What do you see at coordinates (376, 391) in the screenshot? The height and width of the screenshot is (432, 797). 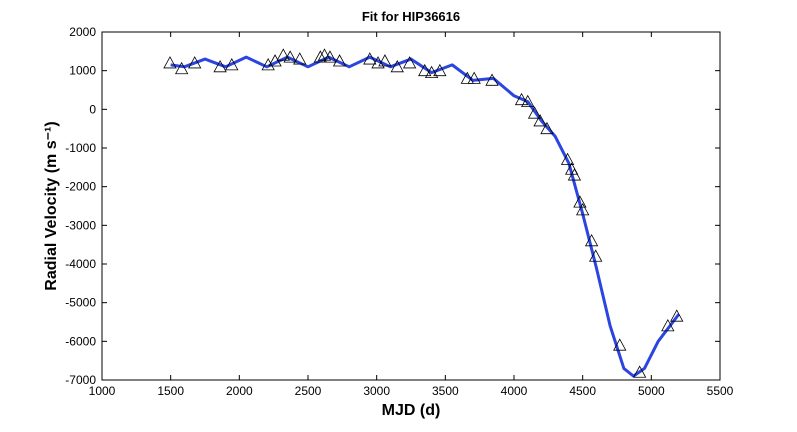 I see `x-tick-label: 3000` at bounding box center [376, 391].